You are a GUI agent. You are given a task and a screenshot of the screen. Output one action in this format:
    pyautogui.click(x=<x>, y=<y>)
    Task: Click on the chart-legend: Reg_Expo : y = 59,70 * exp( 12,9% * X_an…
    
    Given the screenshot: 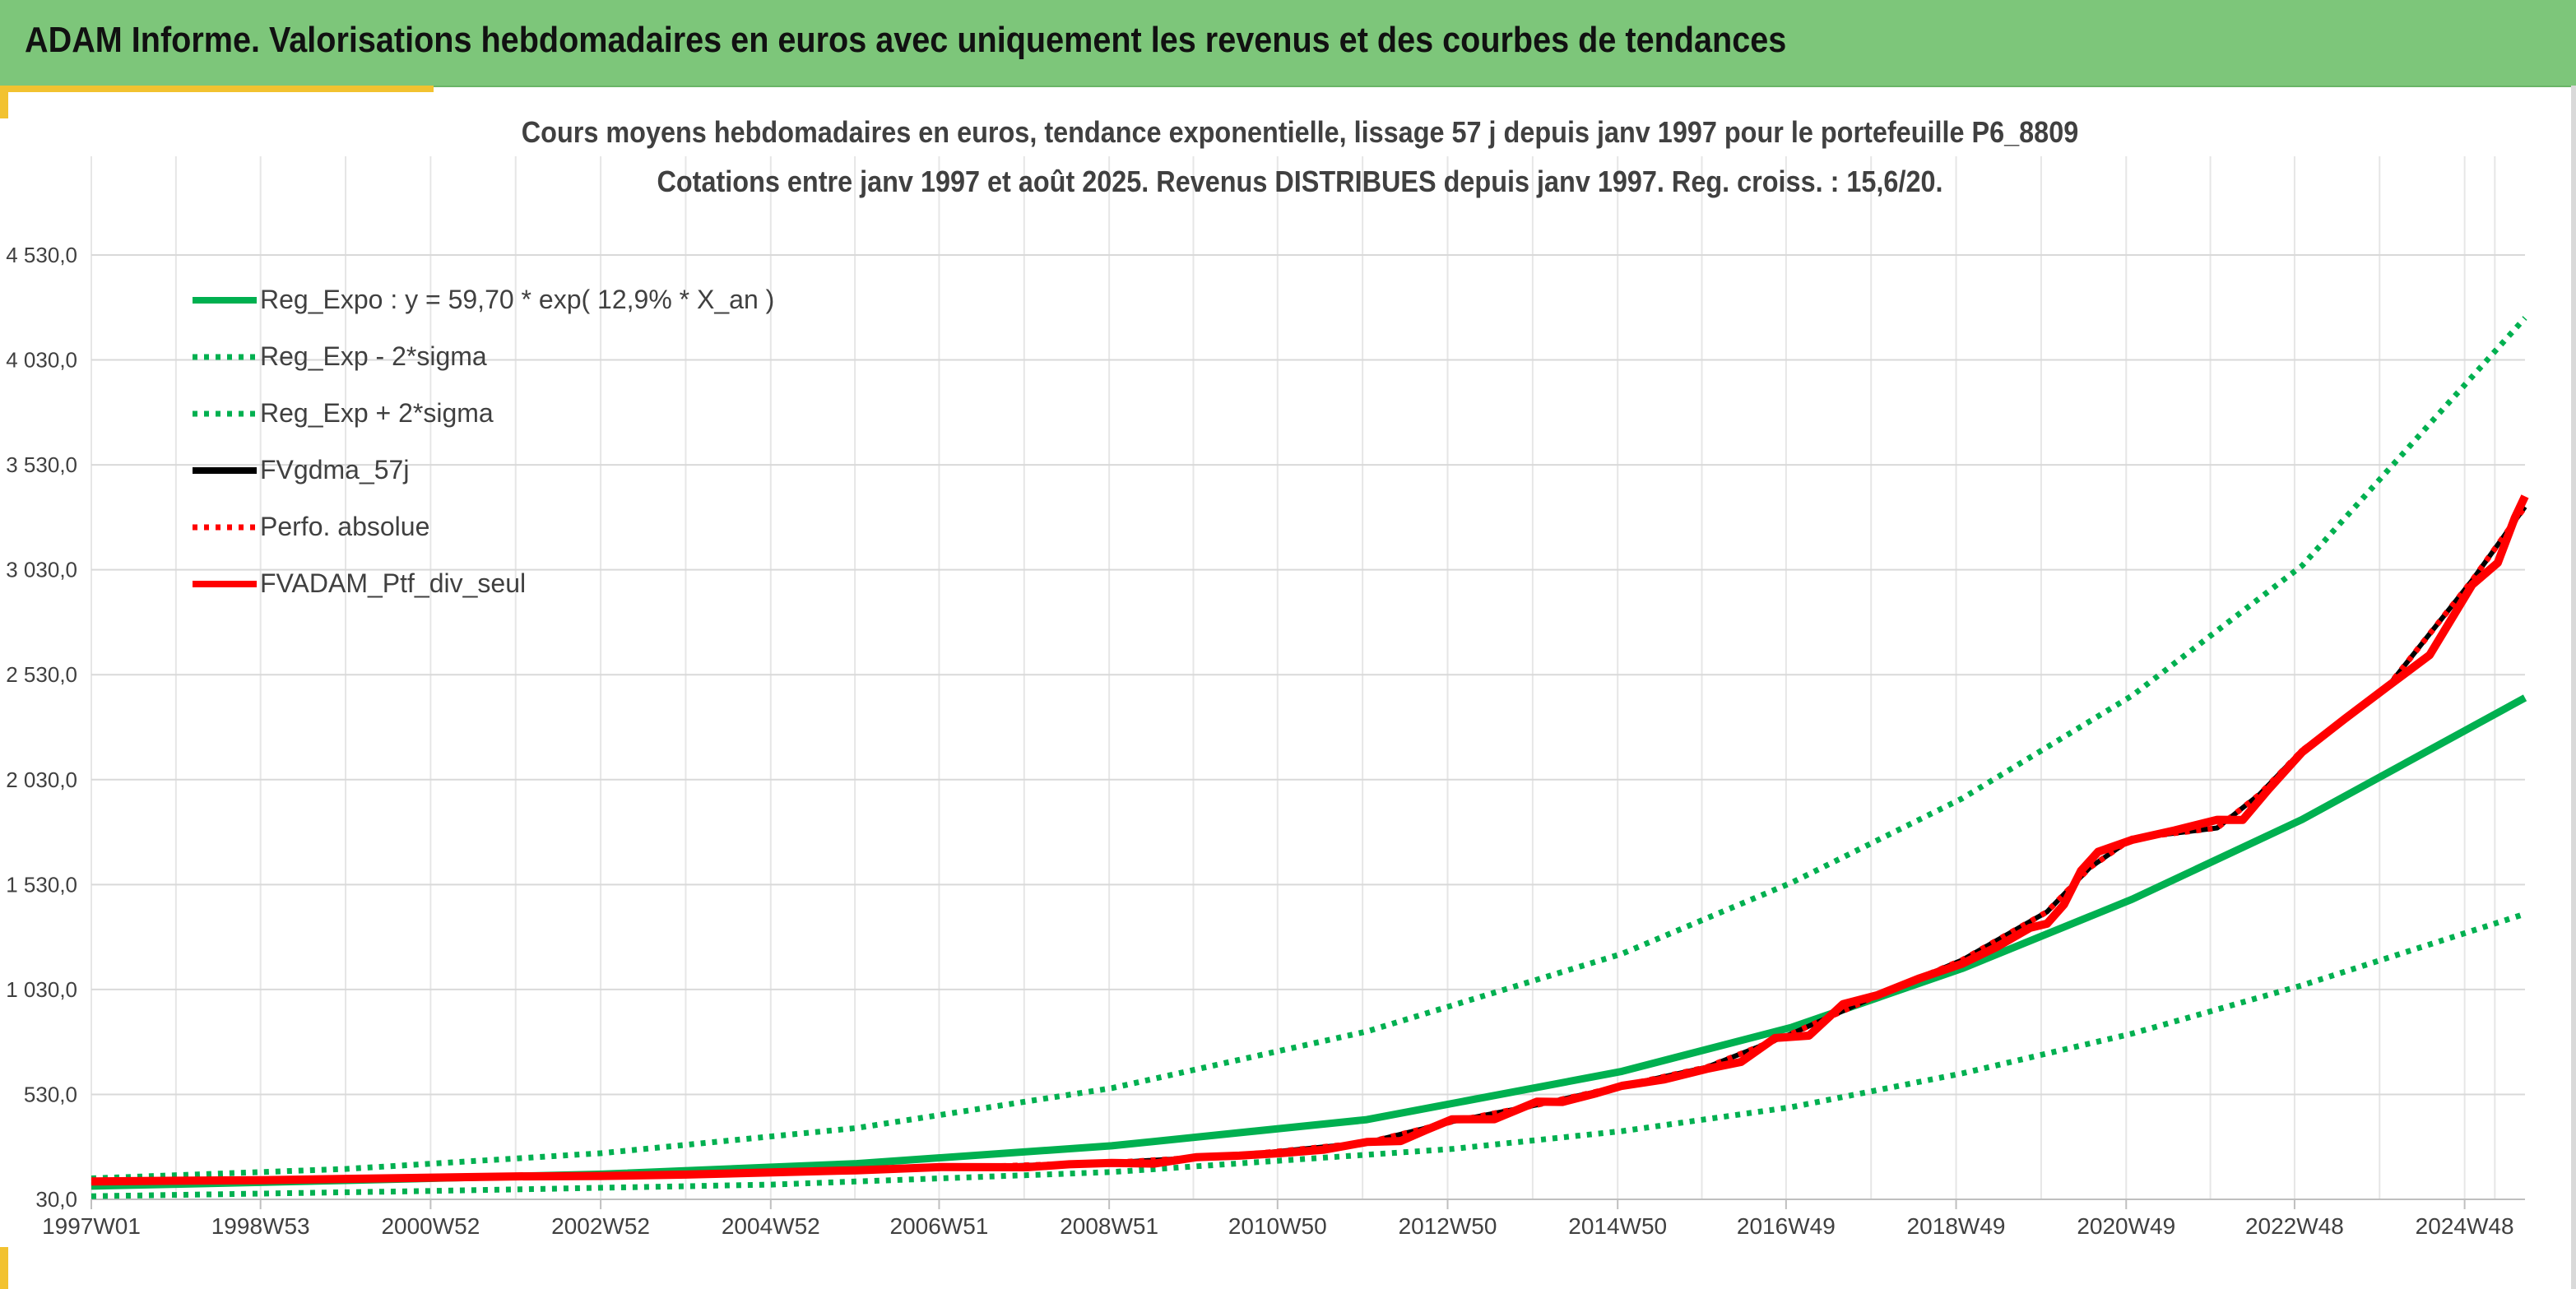 What is the action you would take?
    pyautogui.click(x=483, y=441)
    